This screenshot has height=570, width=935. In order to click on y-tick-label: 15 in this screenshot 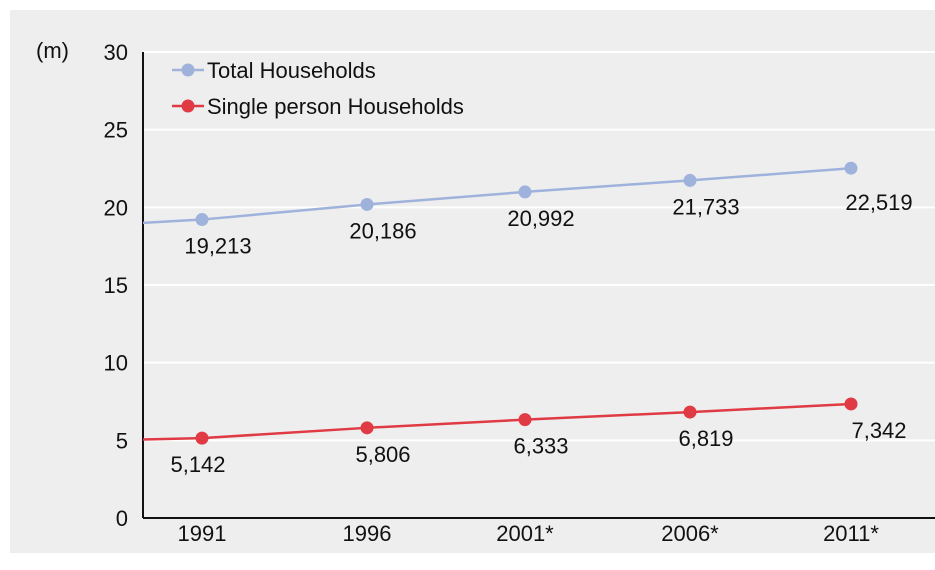, I will do `click(116, 285)`.